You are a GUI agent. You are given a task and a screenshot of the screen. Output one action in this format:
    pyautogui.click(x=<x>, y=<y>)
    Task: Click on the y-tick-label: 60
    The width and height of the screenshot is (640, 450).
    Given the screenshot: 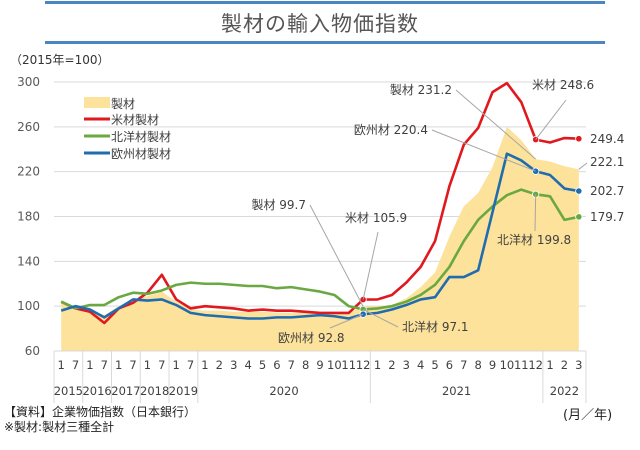 What is the action you would take?
    pyautogui.click(x=32, y=351)
    